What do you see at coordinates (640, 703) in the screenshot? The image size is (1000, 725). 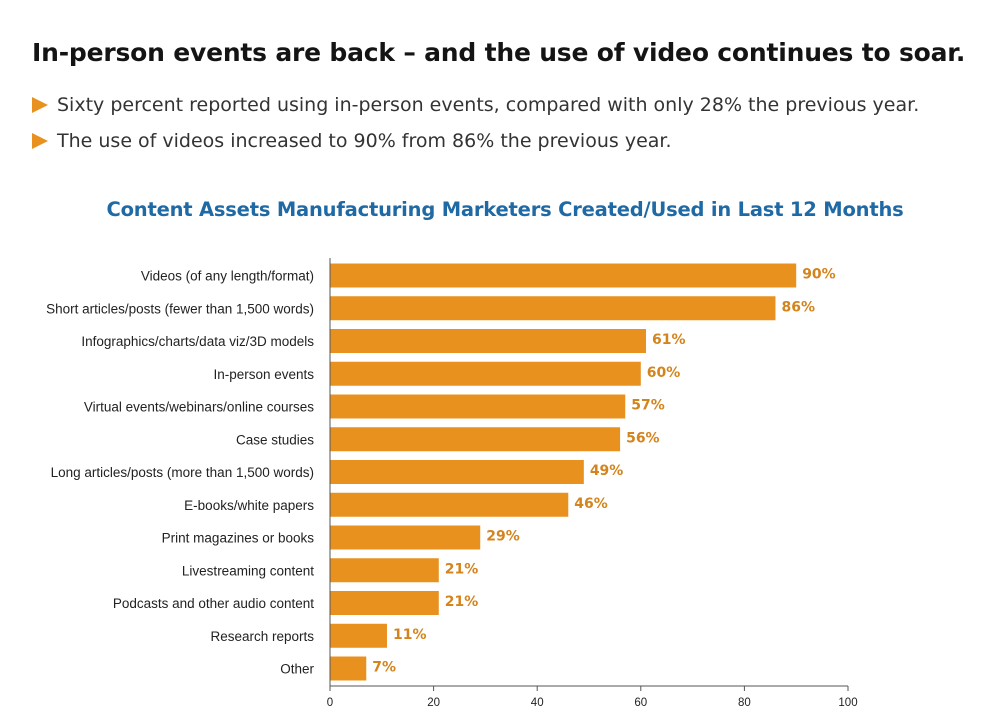 I see `x-tick-label: 60` at bounding box center [640, 703].